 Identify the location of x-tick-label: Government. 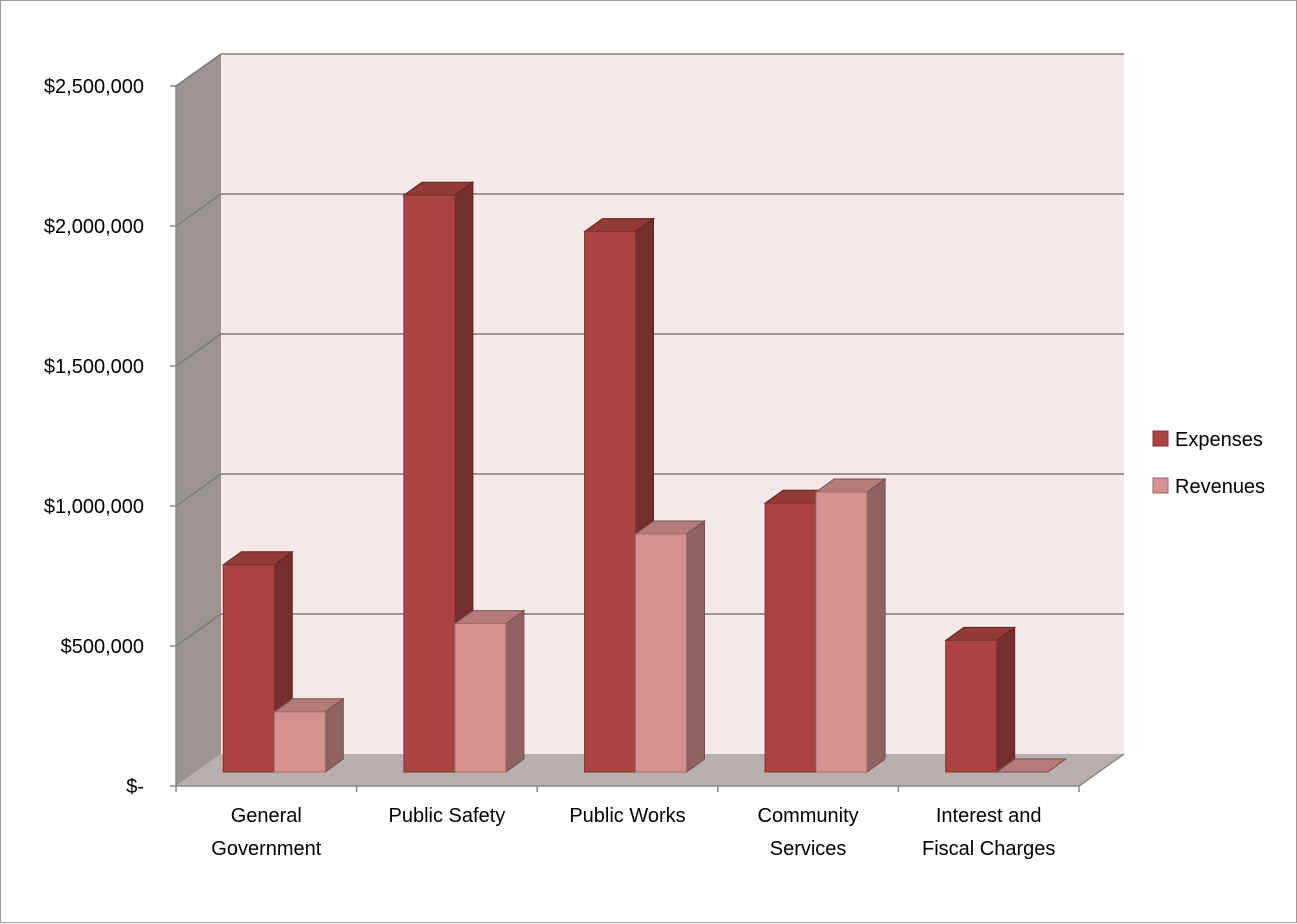
(266, 849).